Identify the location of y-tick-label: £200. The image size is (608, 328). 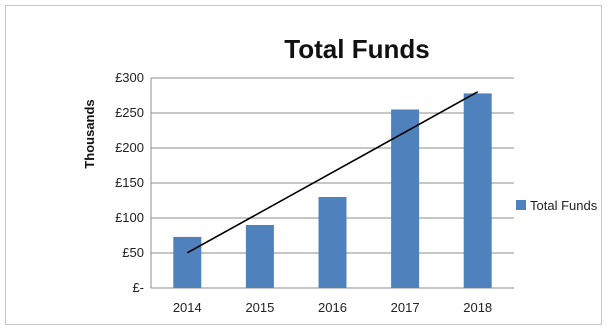
(129, 147).